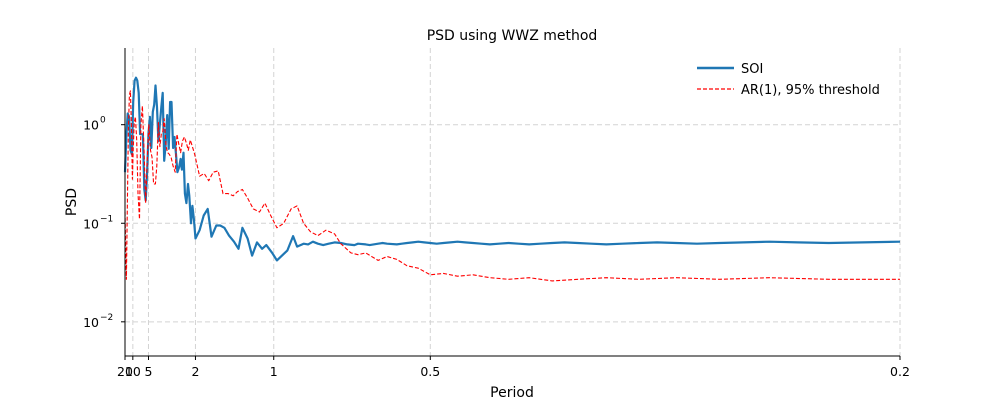 The image size is (1000, 400). What do you see at coordinates (72, 202) in the screenshot?
I see `y-axis-label: PSD` at bounding box center [72, 202].